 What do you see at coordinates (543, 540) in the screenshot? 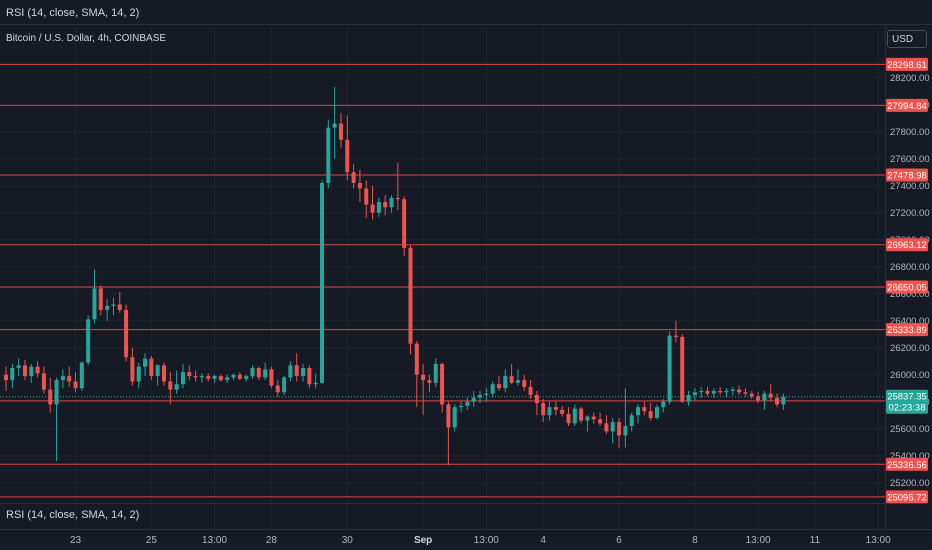
I see `time-axis-label: 4` at bounding box center [543, 540].